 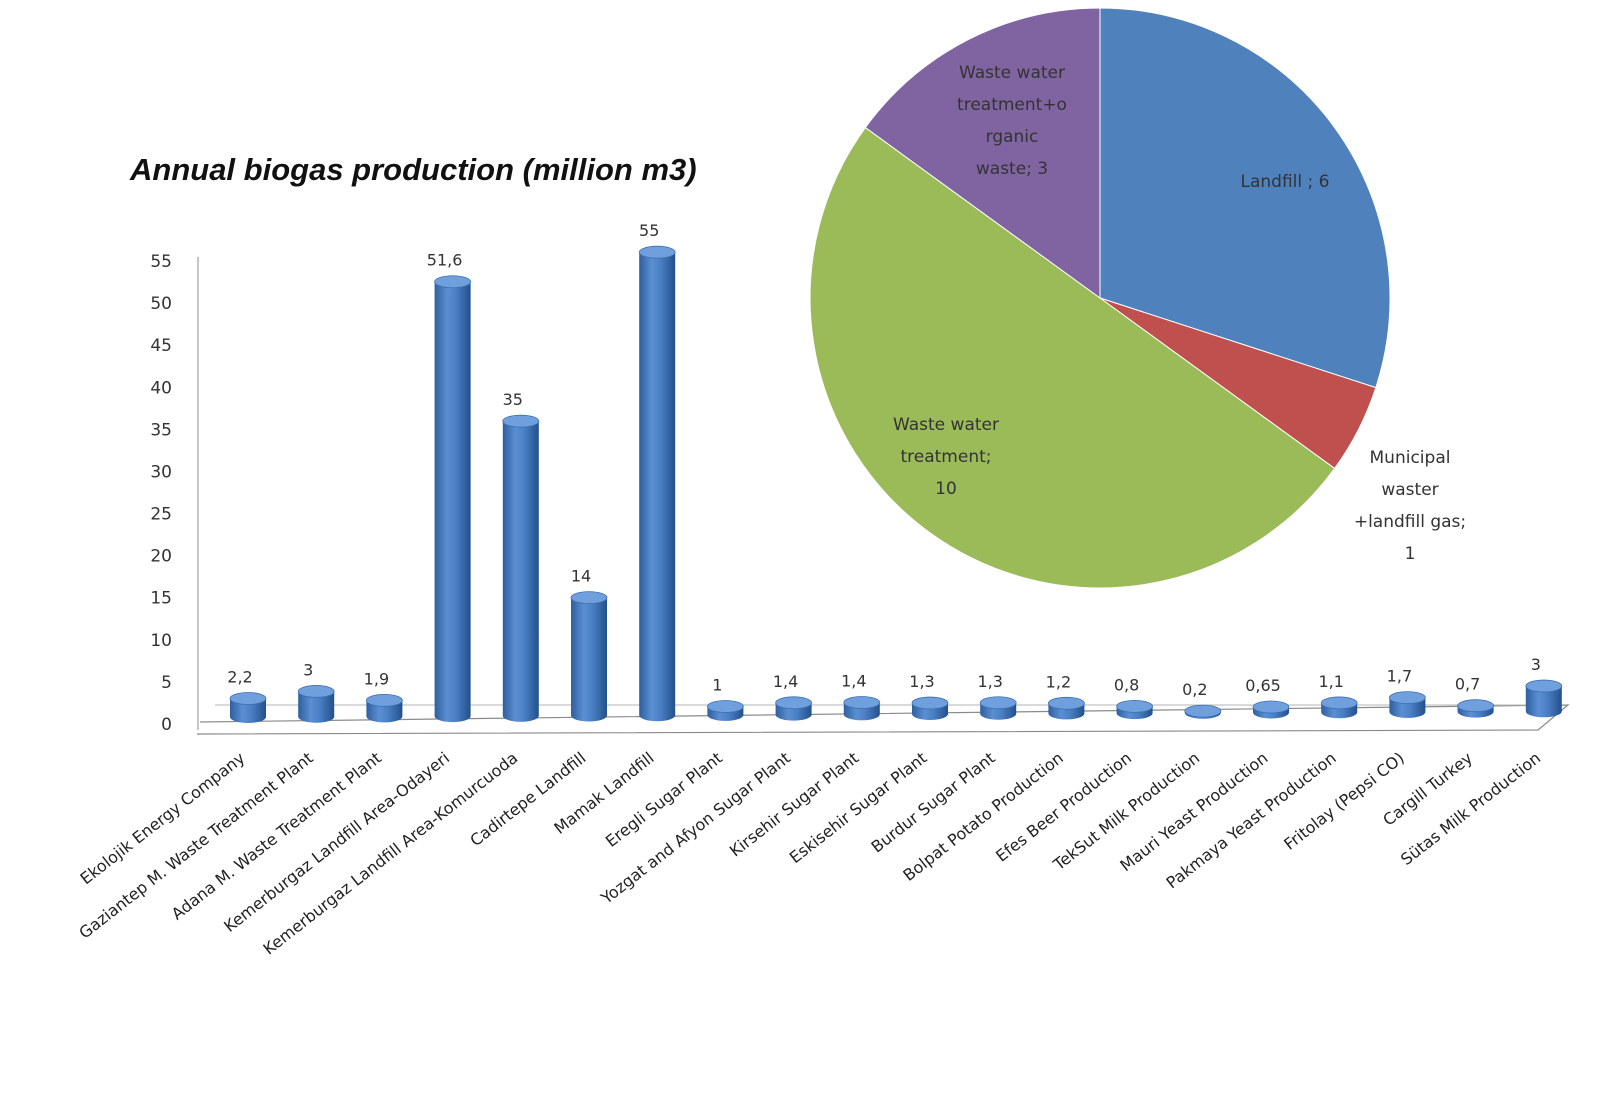 I want to click on bar-category-label: Kirsehir Sugar Plant, so click(x=794, y=804).